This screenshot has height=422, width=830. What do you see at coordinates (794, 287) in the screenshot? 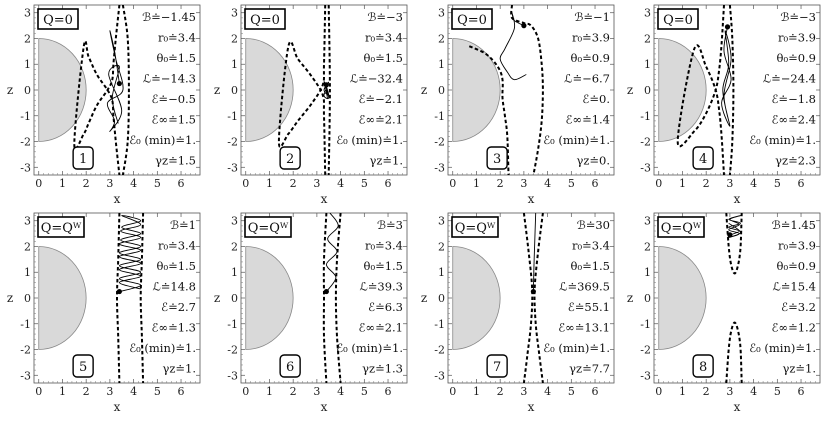
I see `parameter-label: ℒ≐15.4` at bounding box center [794, 287].